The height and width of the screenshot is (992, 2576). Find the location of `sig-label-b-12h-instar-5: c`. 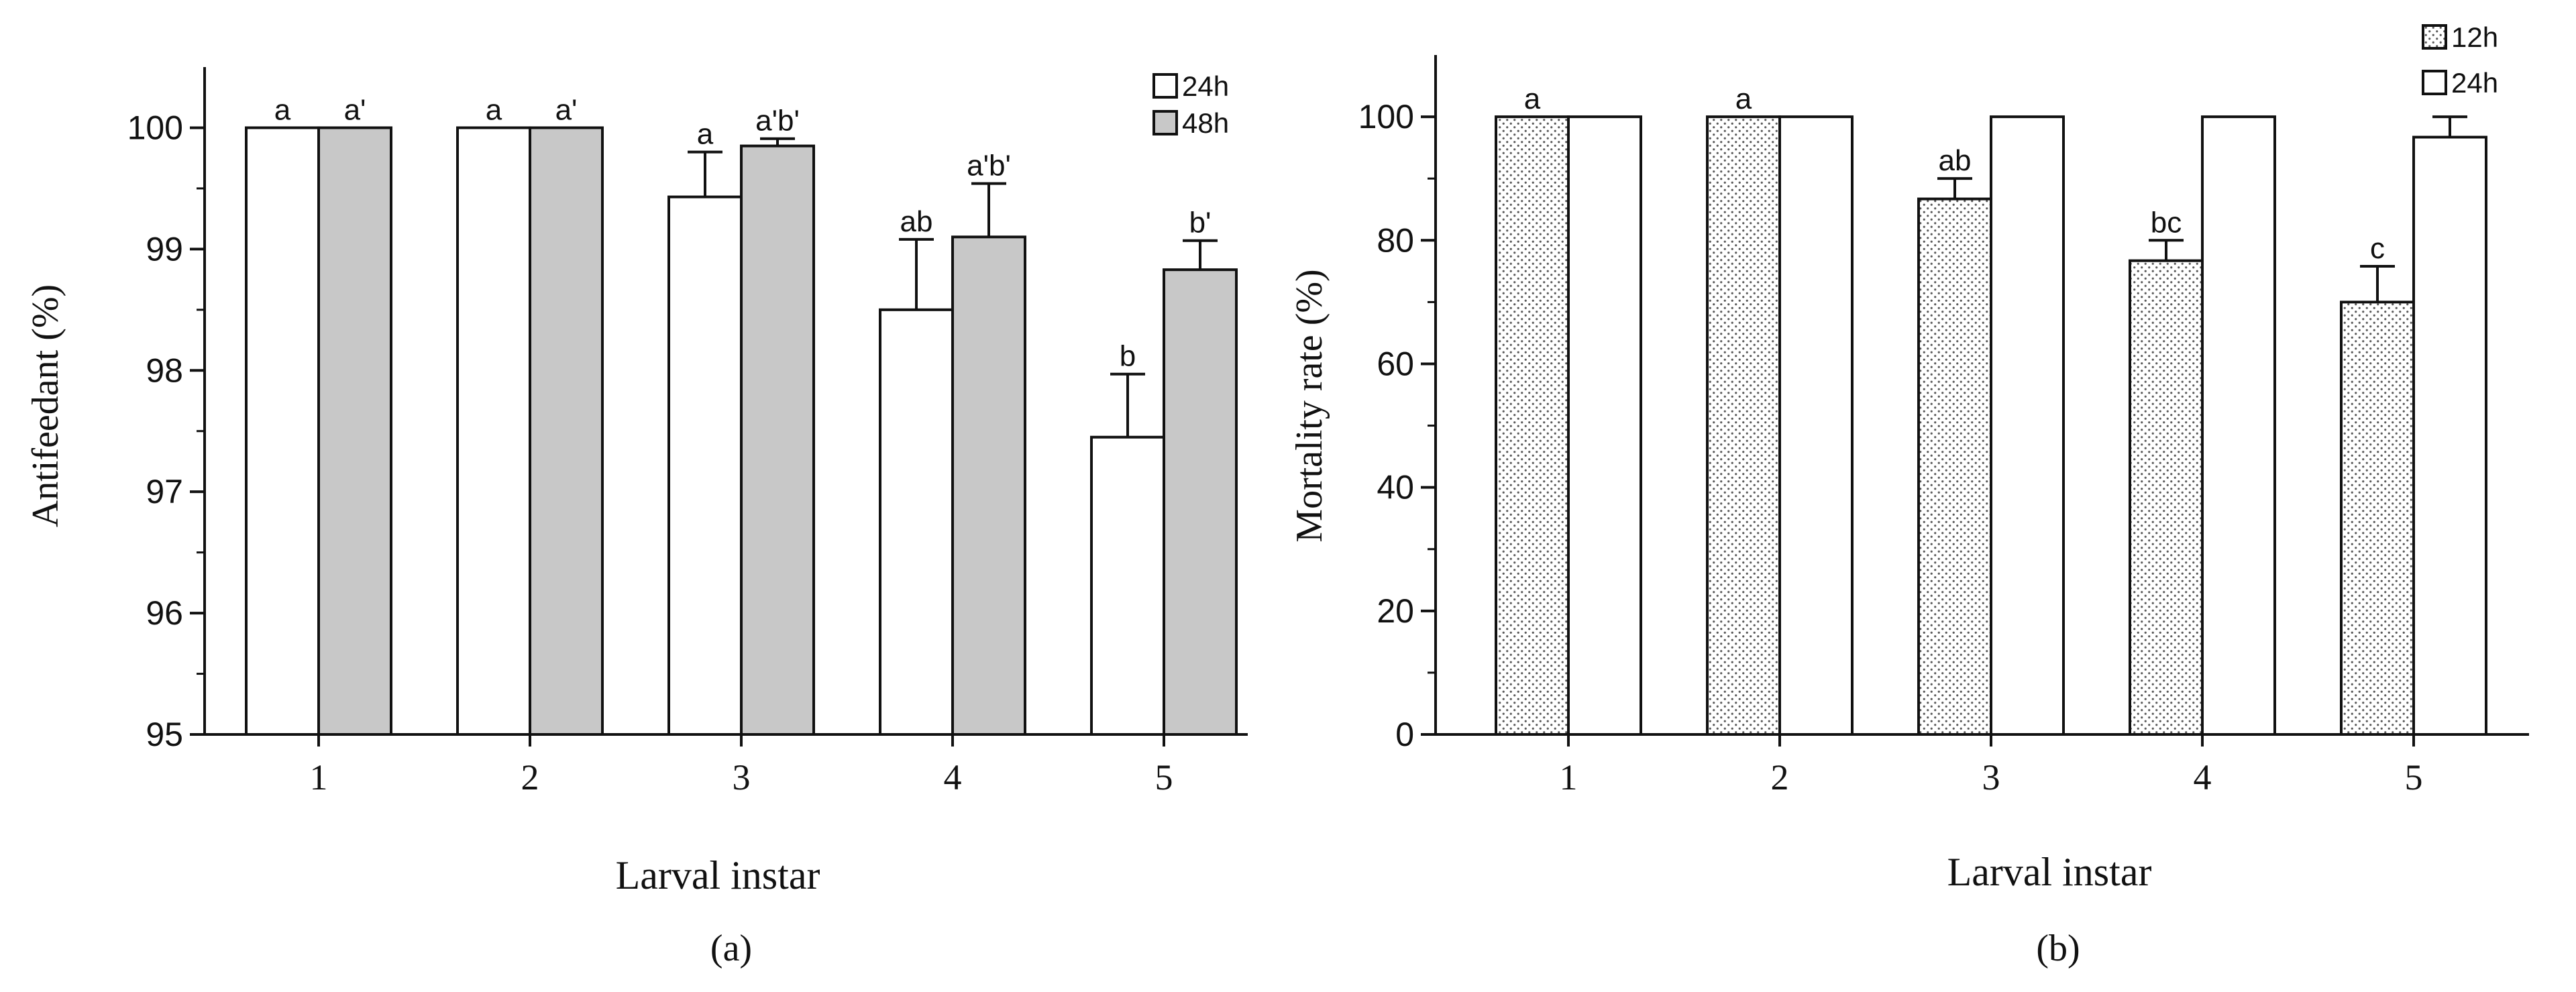

sig-label-b-12h-instar-5: c is located at coordinates (2377, 248).